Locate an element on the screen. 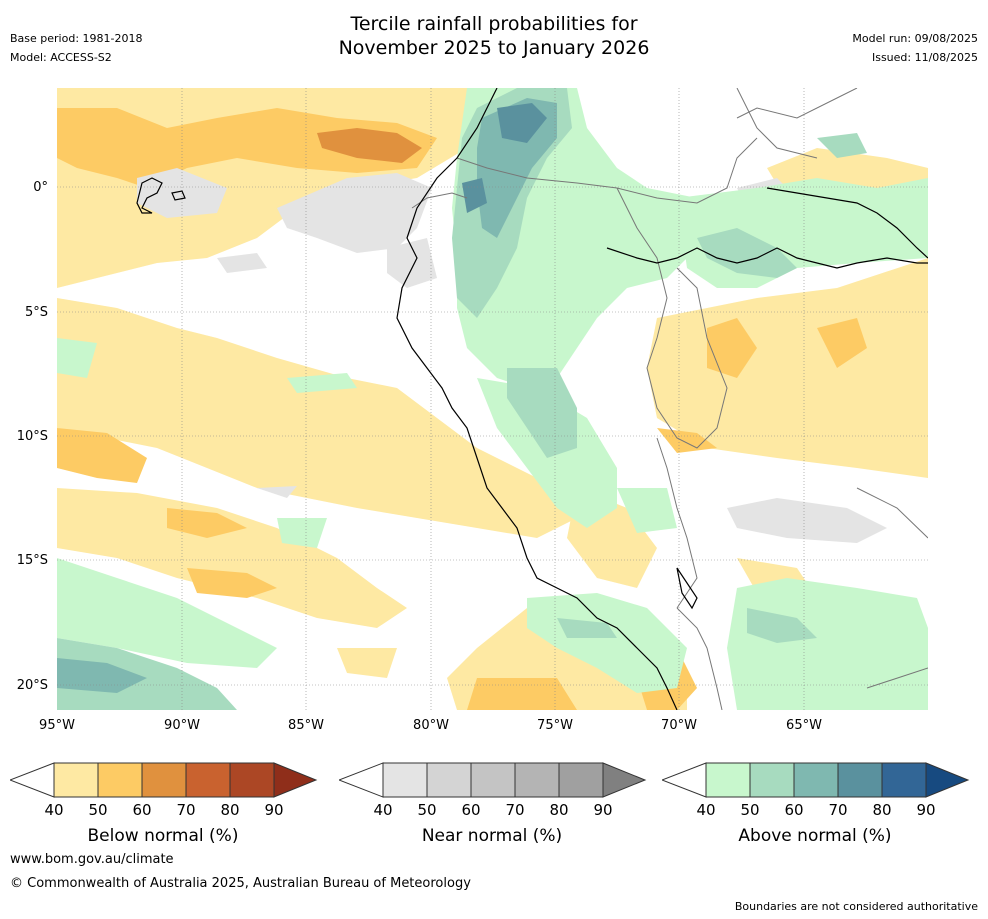  lat-label-5s: 5°S is located at coordinates (36, 312).